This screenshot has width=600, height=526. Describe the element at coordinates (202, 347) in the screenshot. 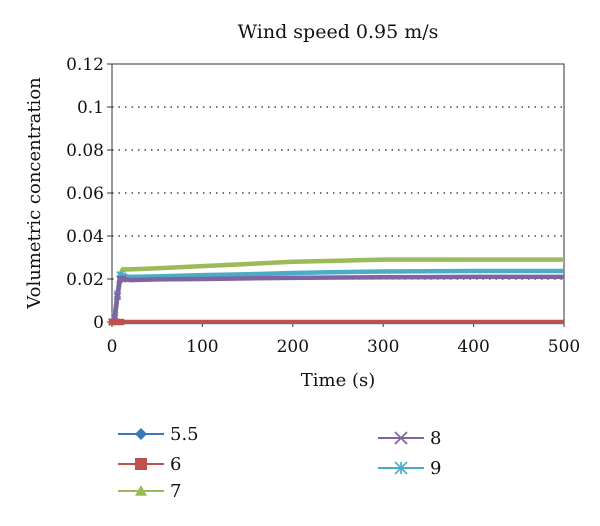

I see `x-tick-label: 100` at that location.